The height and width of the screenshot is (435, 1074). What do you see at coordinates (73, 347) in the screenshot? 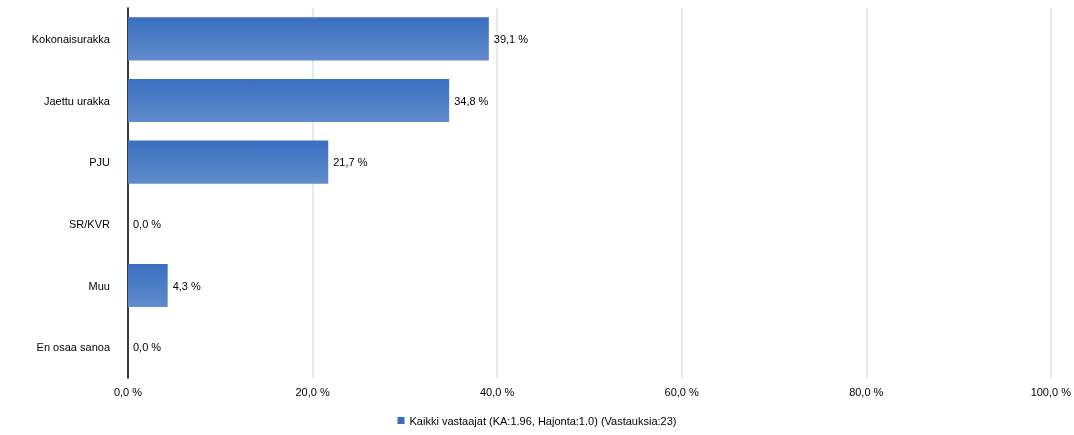
I see `y-tick-label: En osaa sanoa` at bounding box center [73, 347].